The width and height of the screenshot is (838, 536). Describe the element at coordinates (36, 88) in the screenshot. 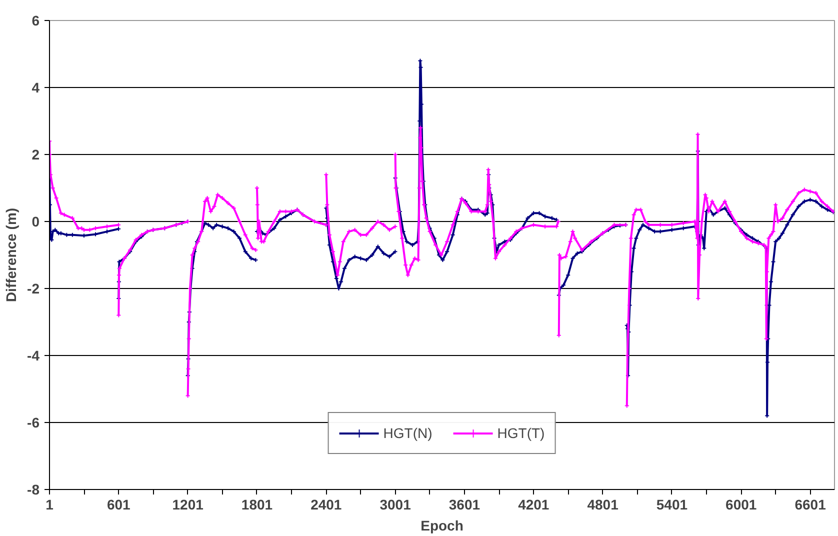

I see `y-tick-label: 4` at that location.